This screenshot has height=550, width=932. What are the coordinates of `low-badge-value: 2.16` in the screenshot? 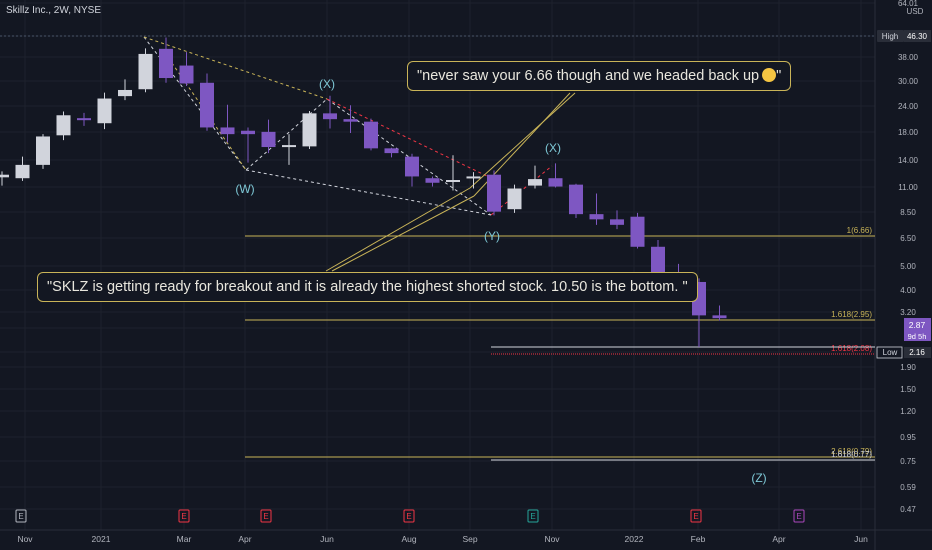 It's located at (917, 352).